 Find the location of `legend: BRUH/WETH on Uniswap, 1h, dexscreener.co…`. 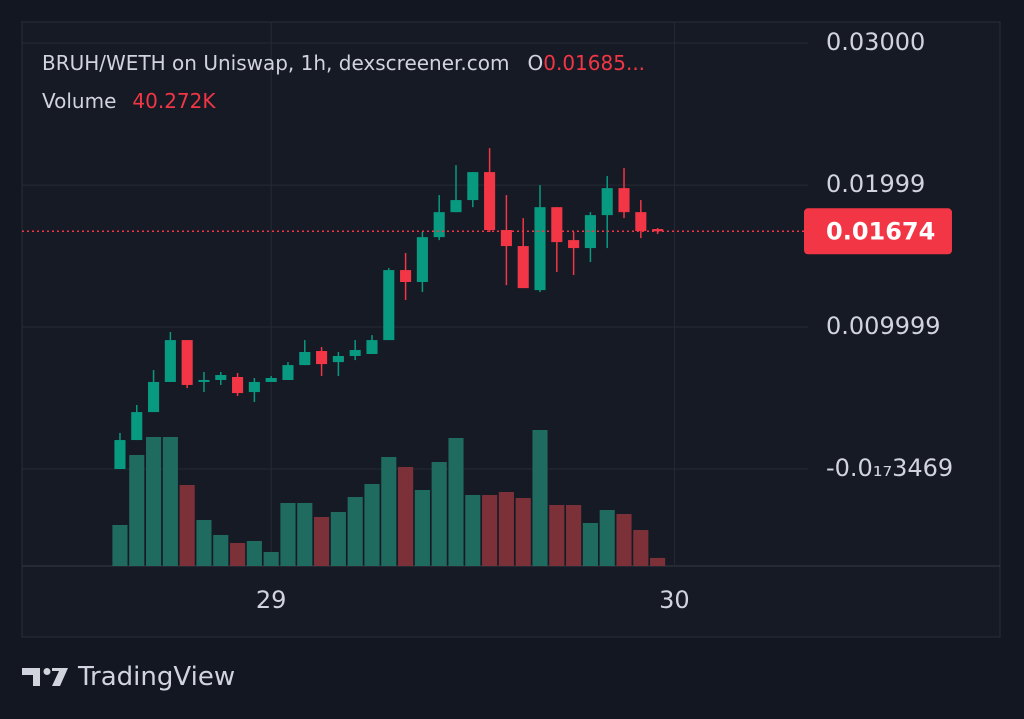

legend: BRUH/WETH on Uniswap, 1h, dexscreener.co… is located at coordinates (343, 82).